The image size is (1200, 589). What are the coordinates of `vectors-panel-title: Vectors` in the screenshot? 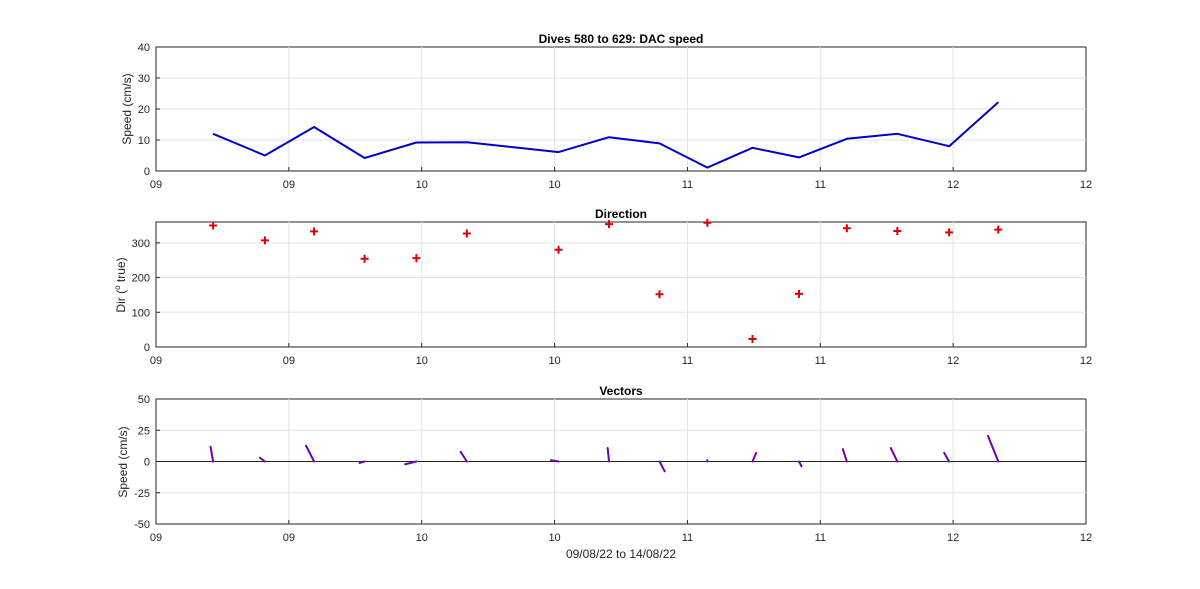 It's located at (621, 391).